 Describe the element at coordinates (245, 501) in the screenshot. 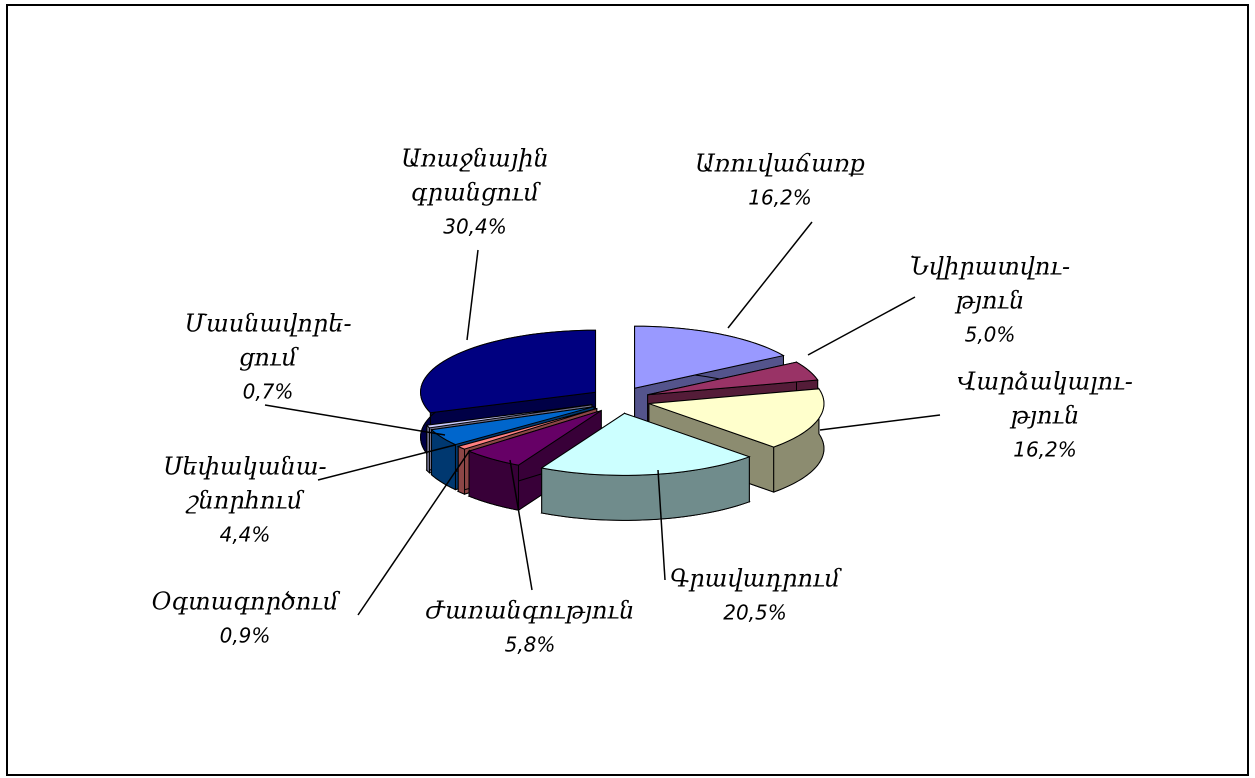

I see `slice-label: շնորհում` at that location.